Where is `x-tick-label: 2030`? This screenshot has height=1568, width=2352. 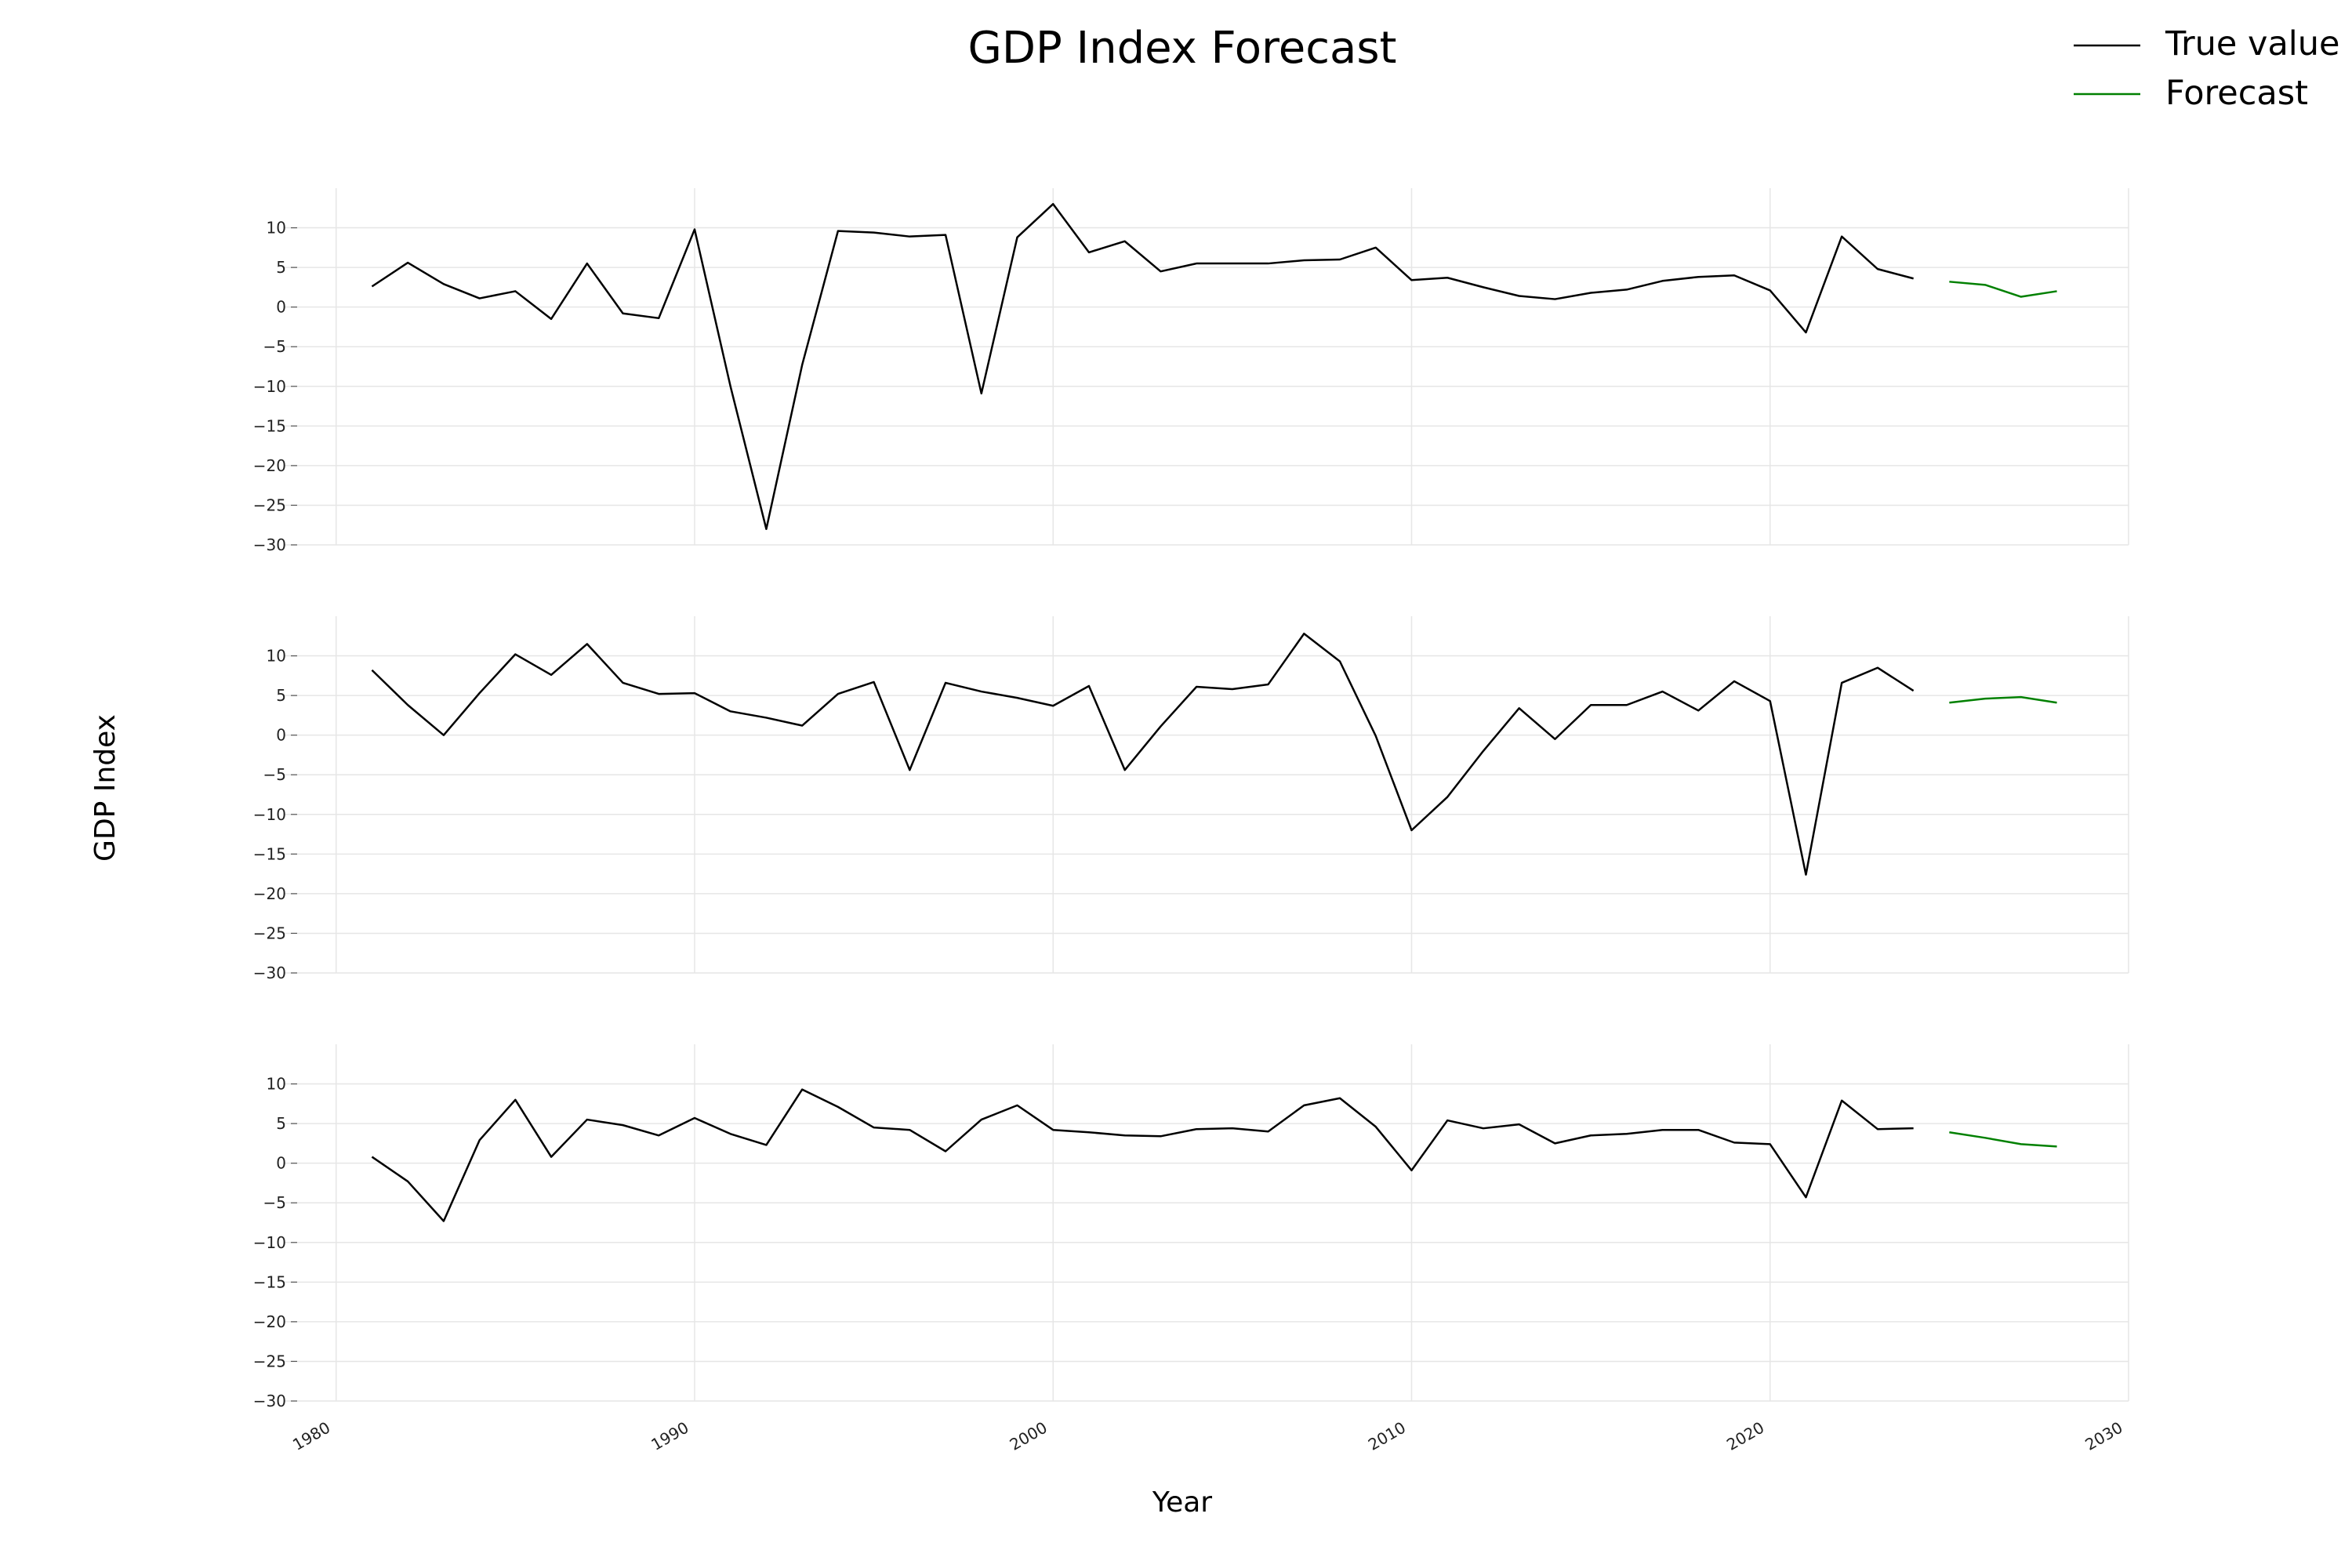
x-tick-label: 2030 is located at coordinates (2103, 1436).